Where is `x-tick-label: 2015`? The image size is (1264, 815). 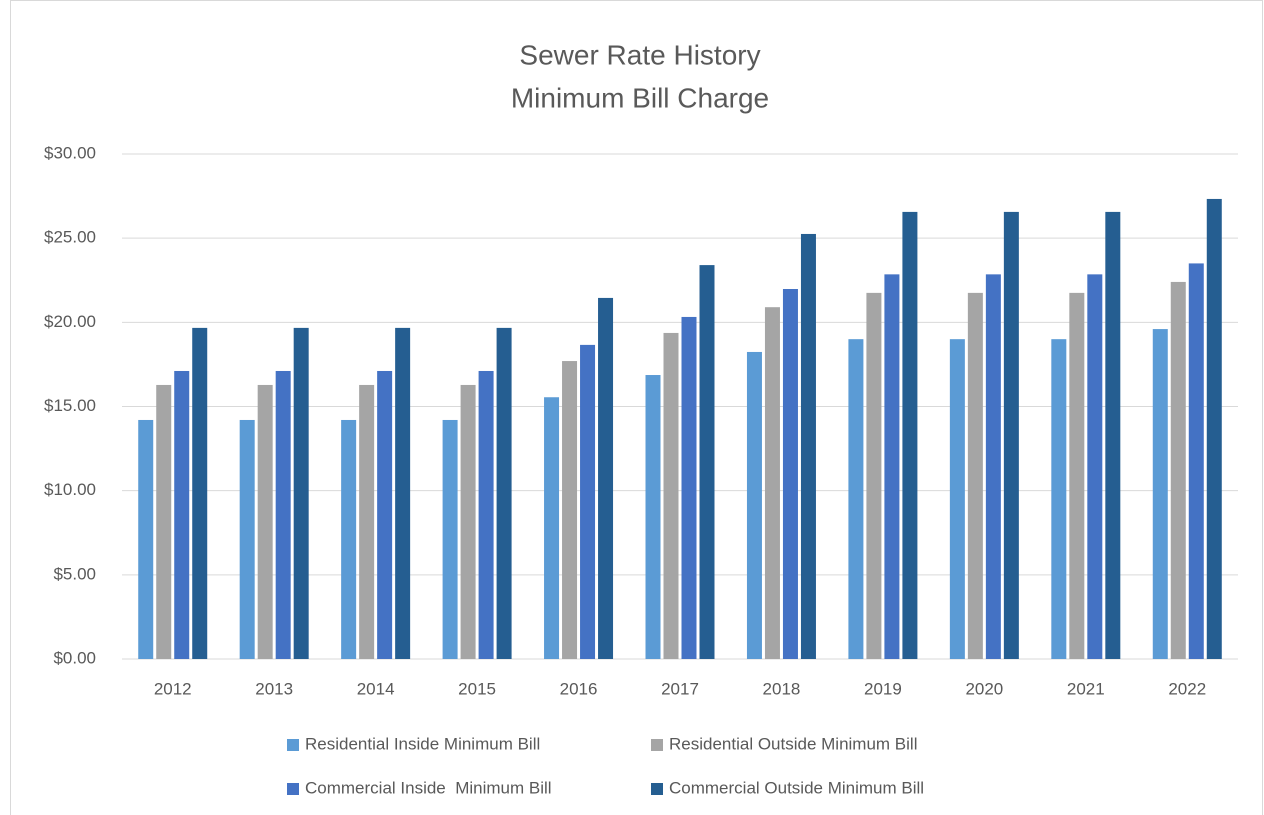 x-tick-label: 2015 is located at coordinates (477, 688).